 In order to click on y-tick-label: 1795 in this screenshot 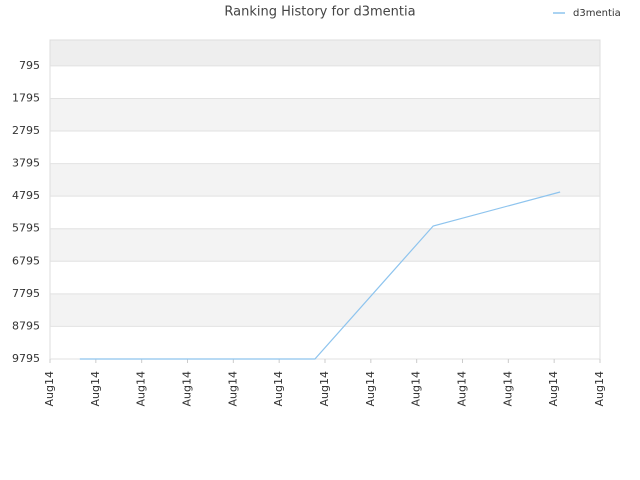, I will do `click(26, 97)`.